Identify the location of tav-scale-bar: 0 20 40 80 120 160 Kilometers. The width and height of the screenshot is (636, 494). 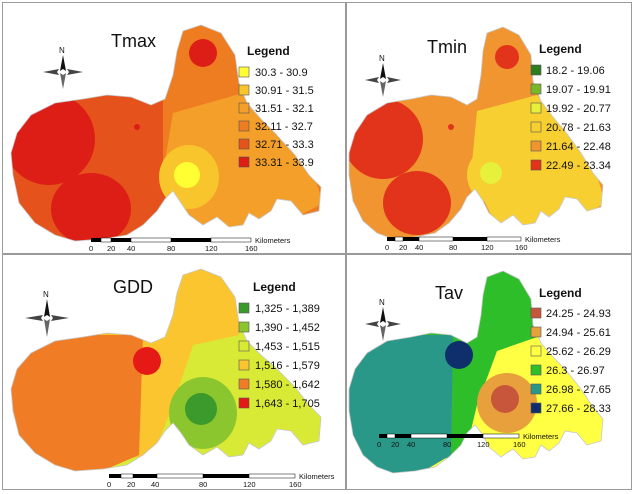
(468, 440).